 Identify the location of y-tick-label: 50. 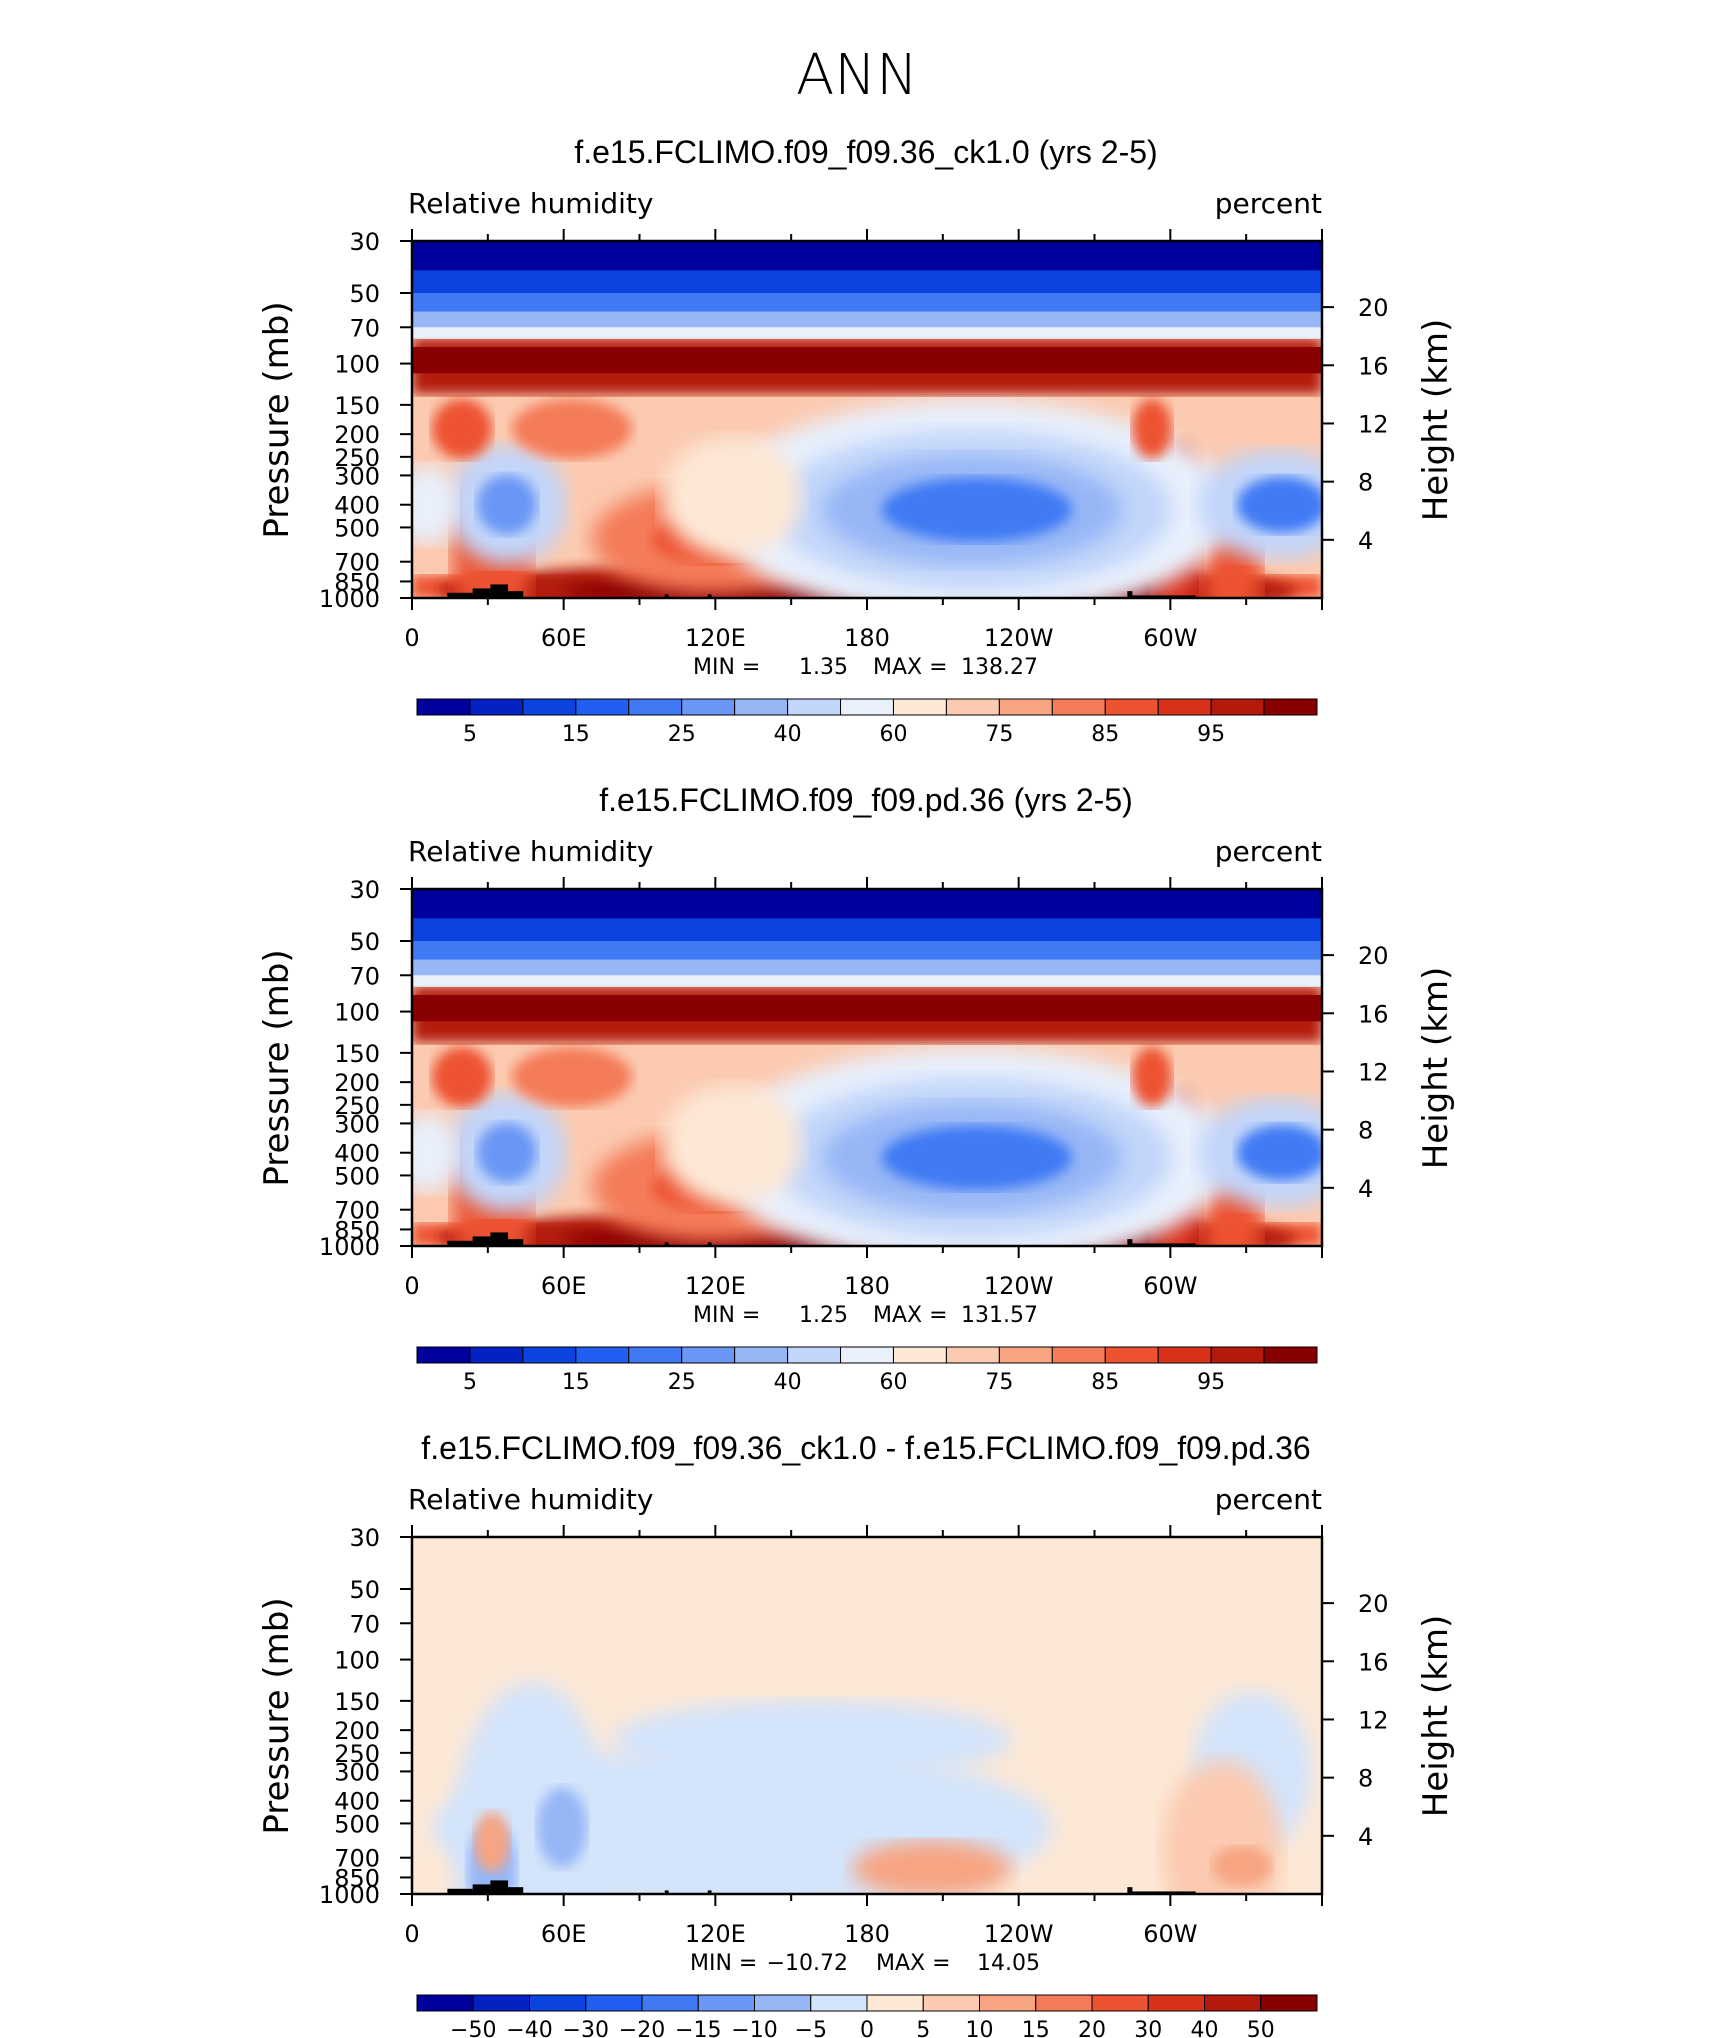
(364, 942).